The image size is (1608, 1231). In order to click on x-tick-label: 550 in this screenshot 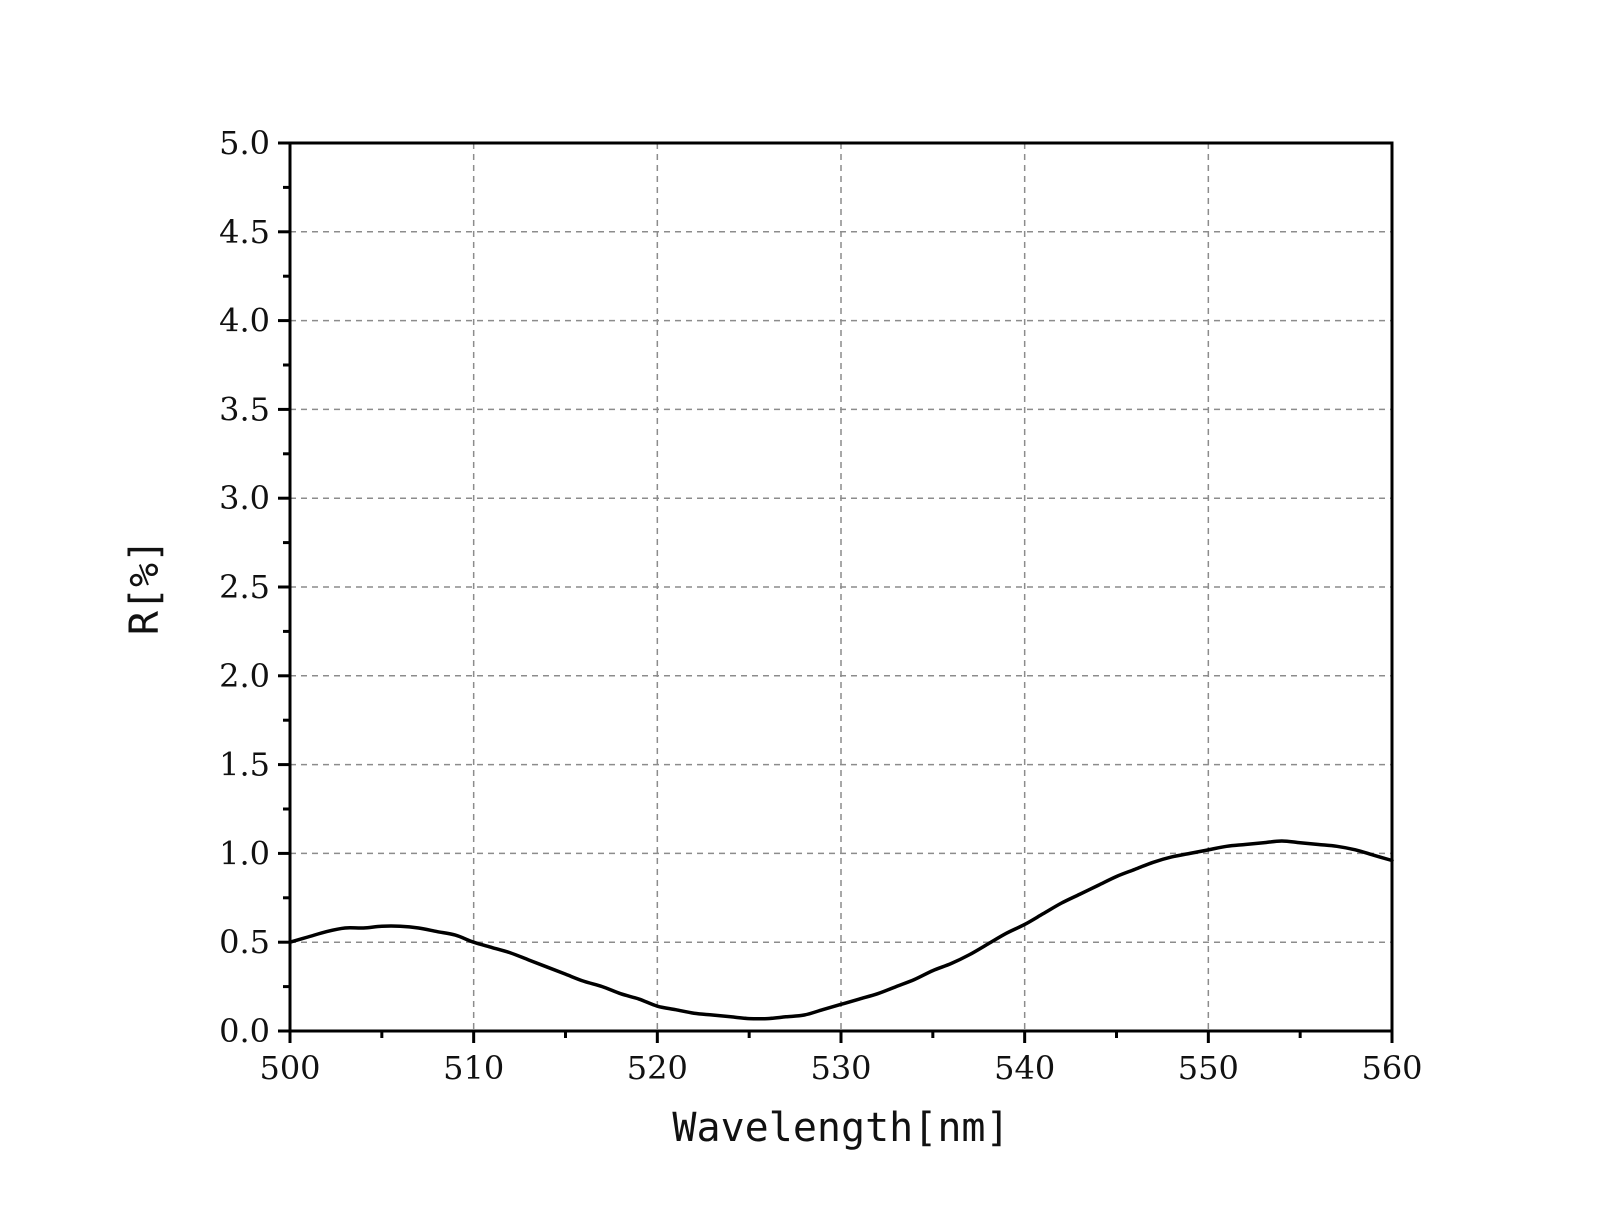, I will do `click(1208, 1068)`.